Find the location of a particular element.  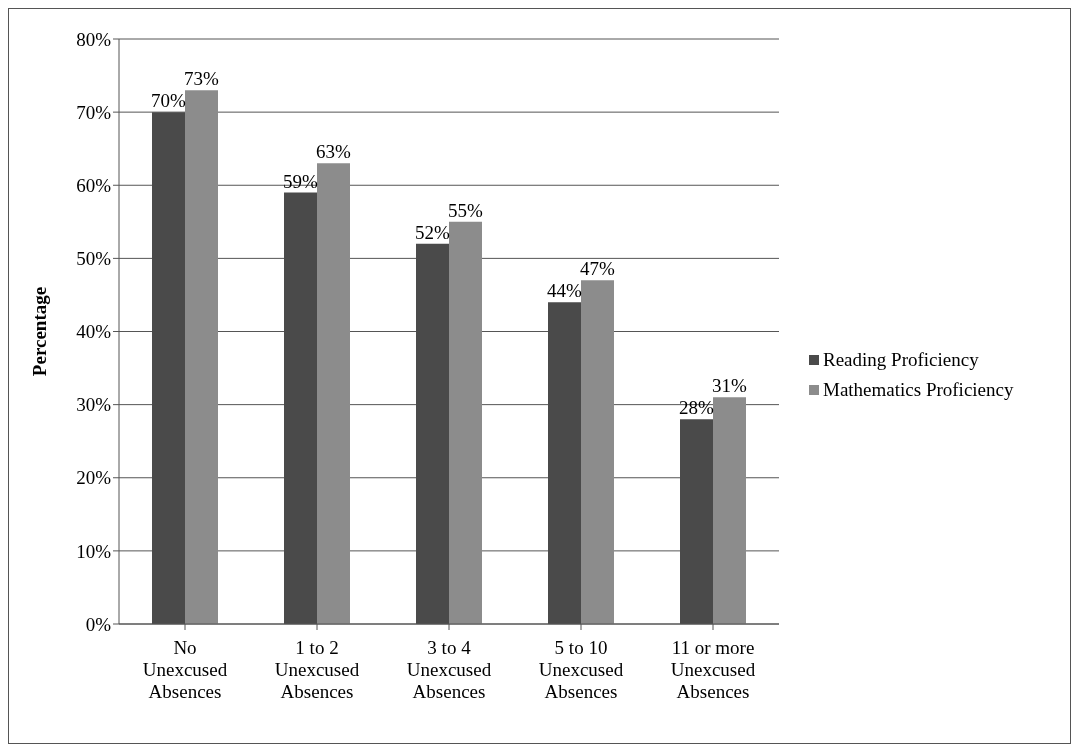

data-label: 73% is located at coordinates (202, 79).